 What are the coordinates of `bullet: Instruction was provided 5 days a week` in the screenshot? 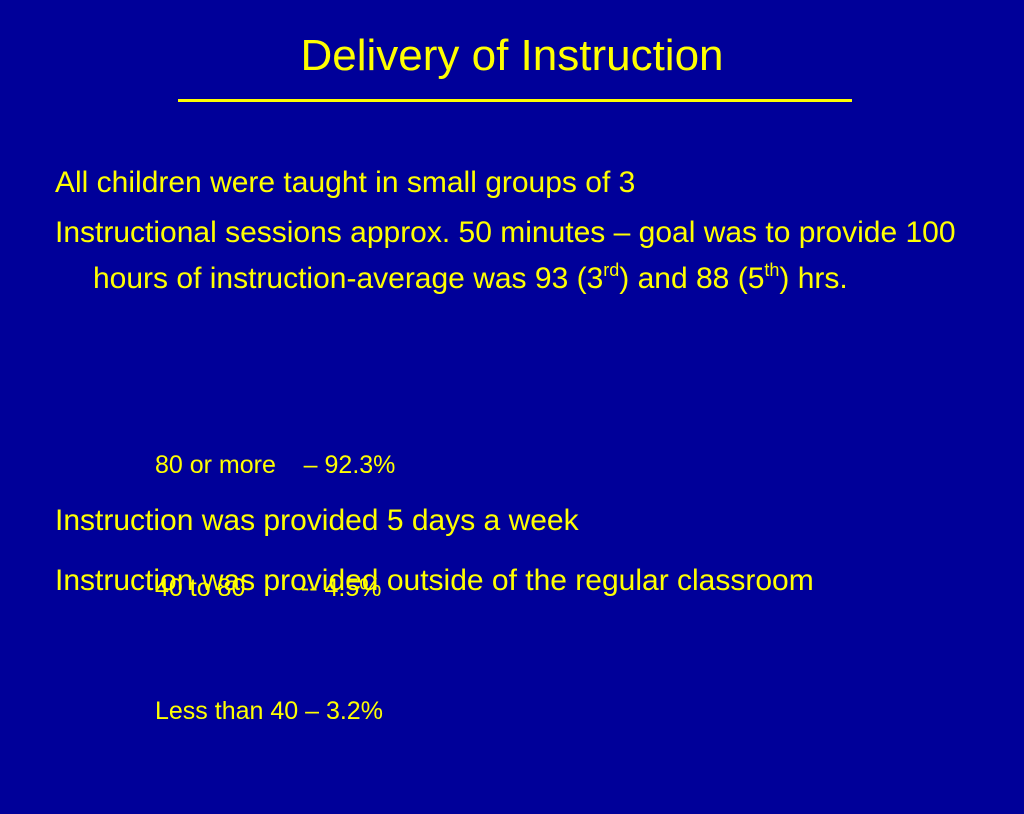 It's located at (317, 520).